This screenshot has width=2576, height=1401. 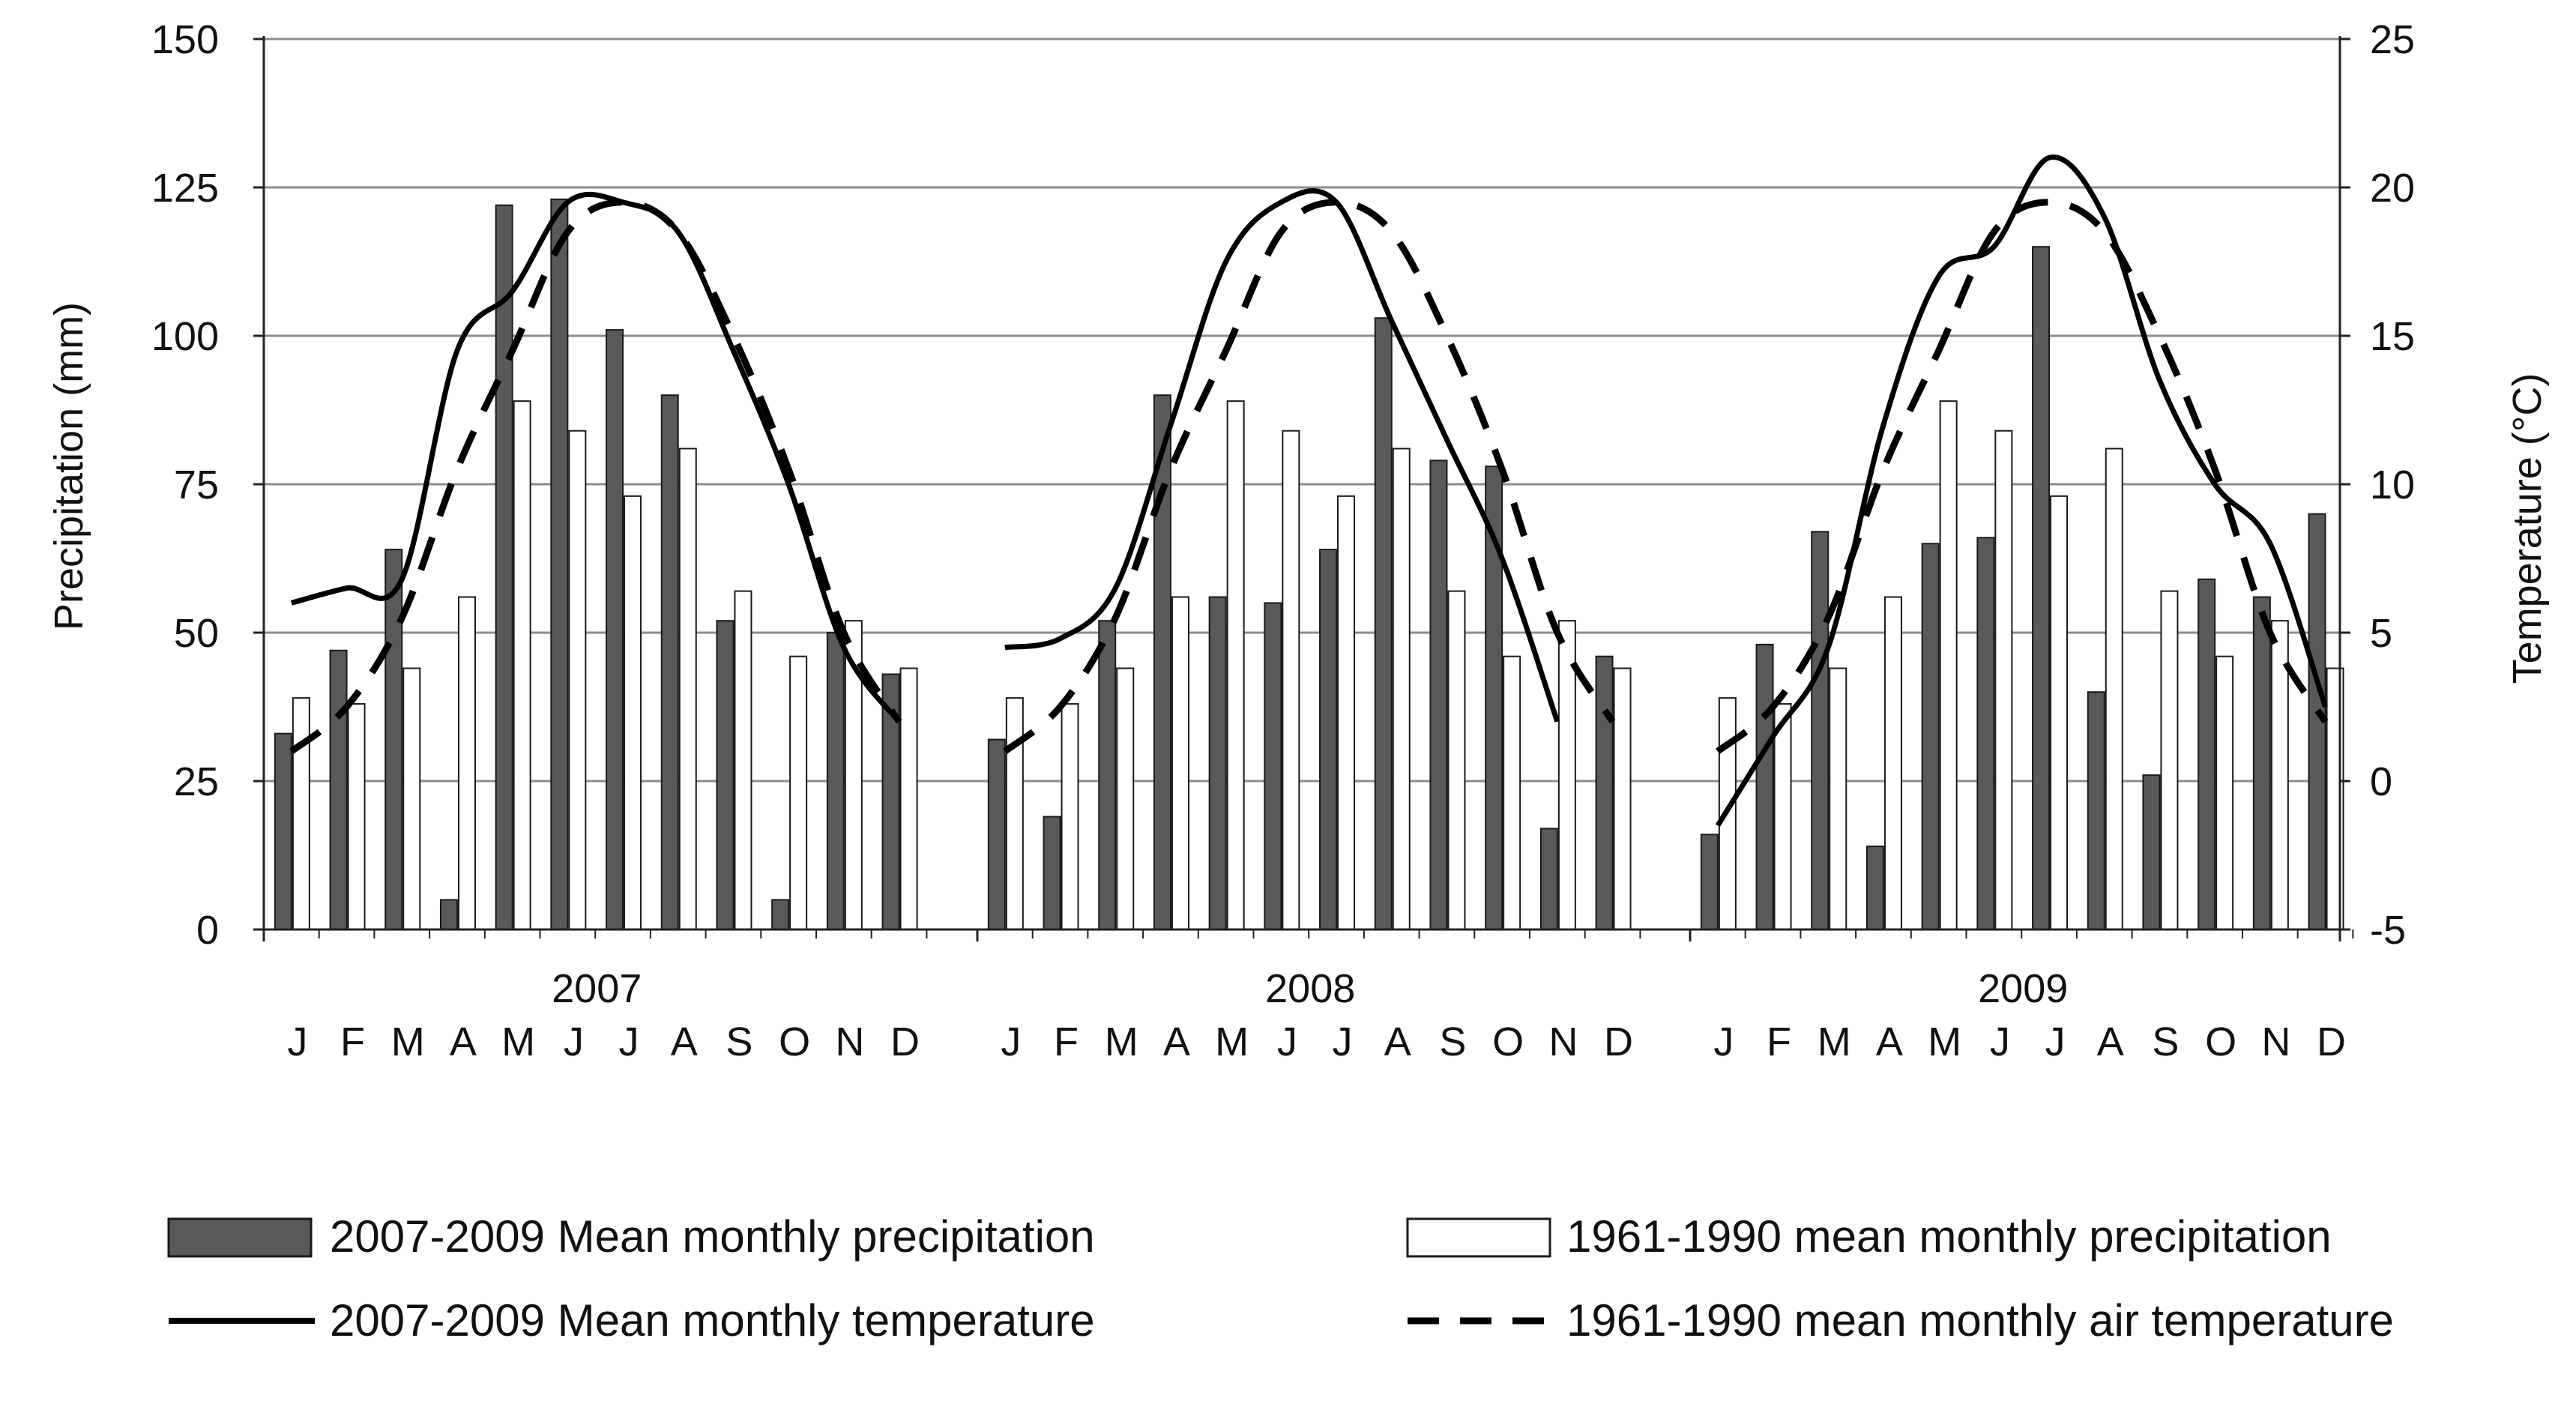 What do you see at coordinates (1310, 988) in the screenshot?
I see `year-label: 2008` at bounding box center [1310, 988].